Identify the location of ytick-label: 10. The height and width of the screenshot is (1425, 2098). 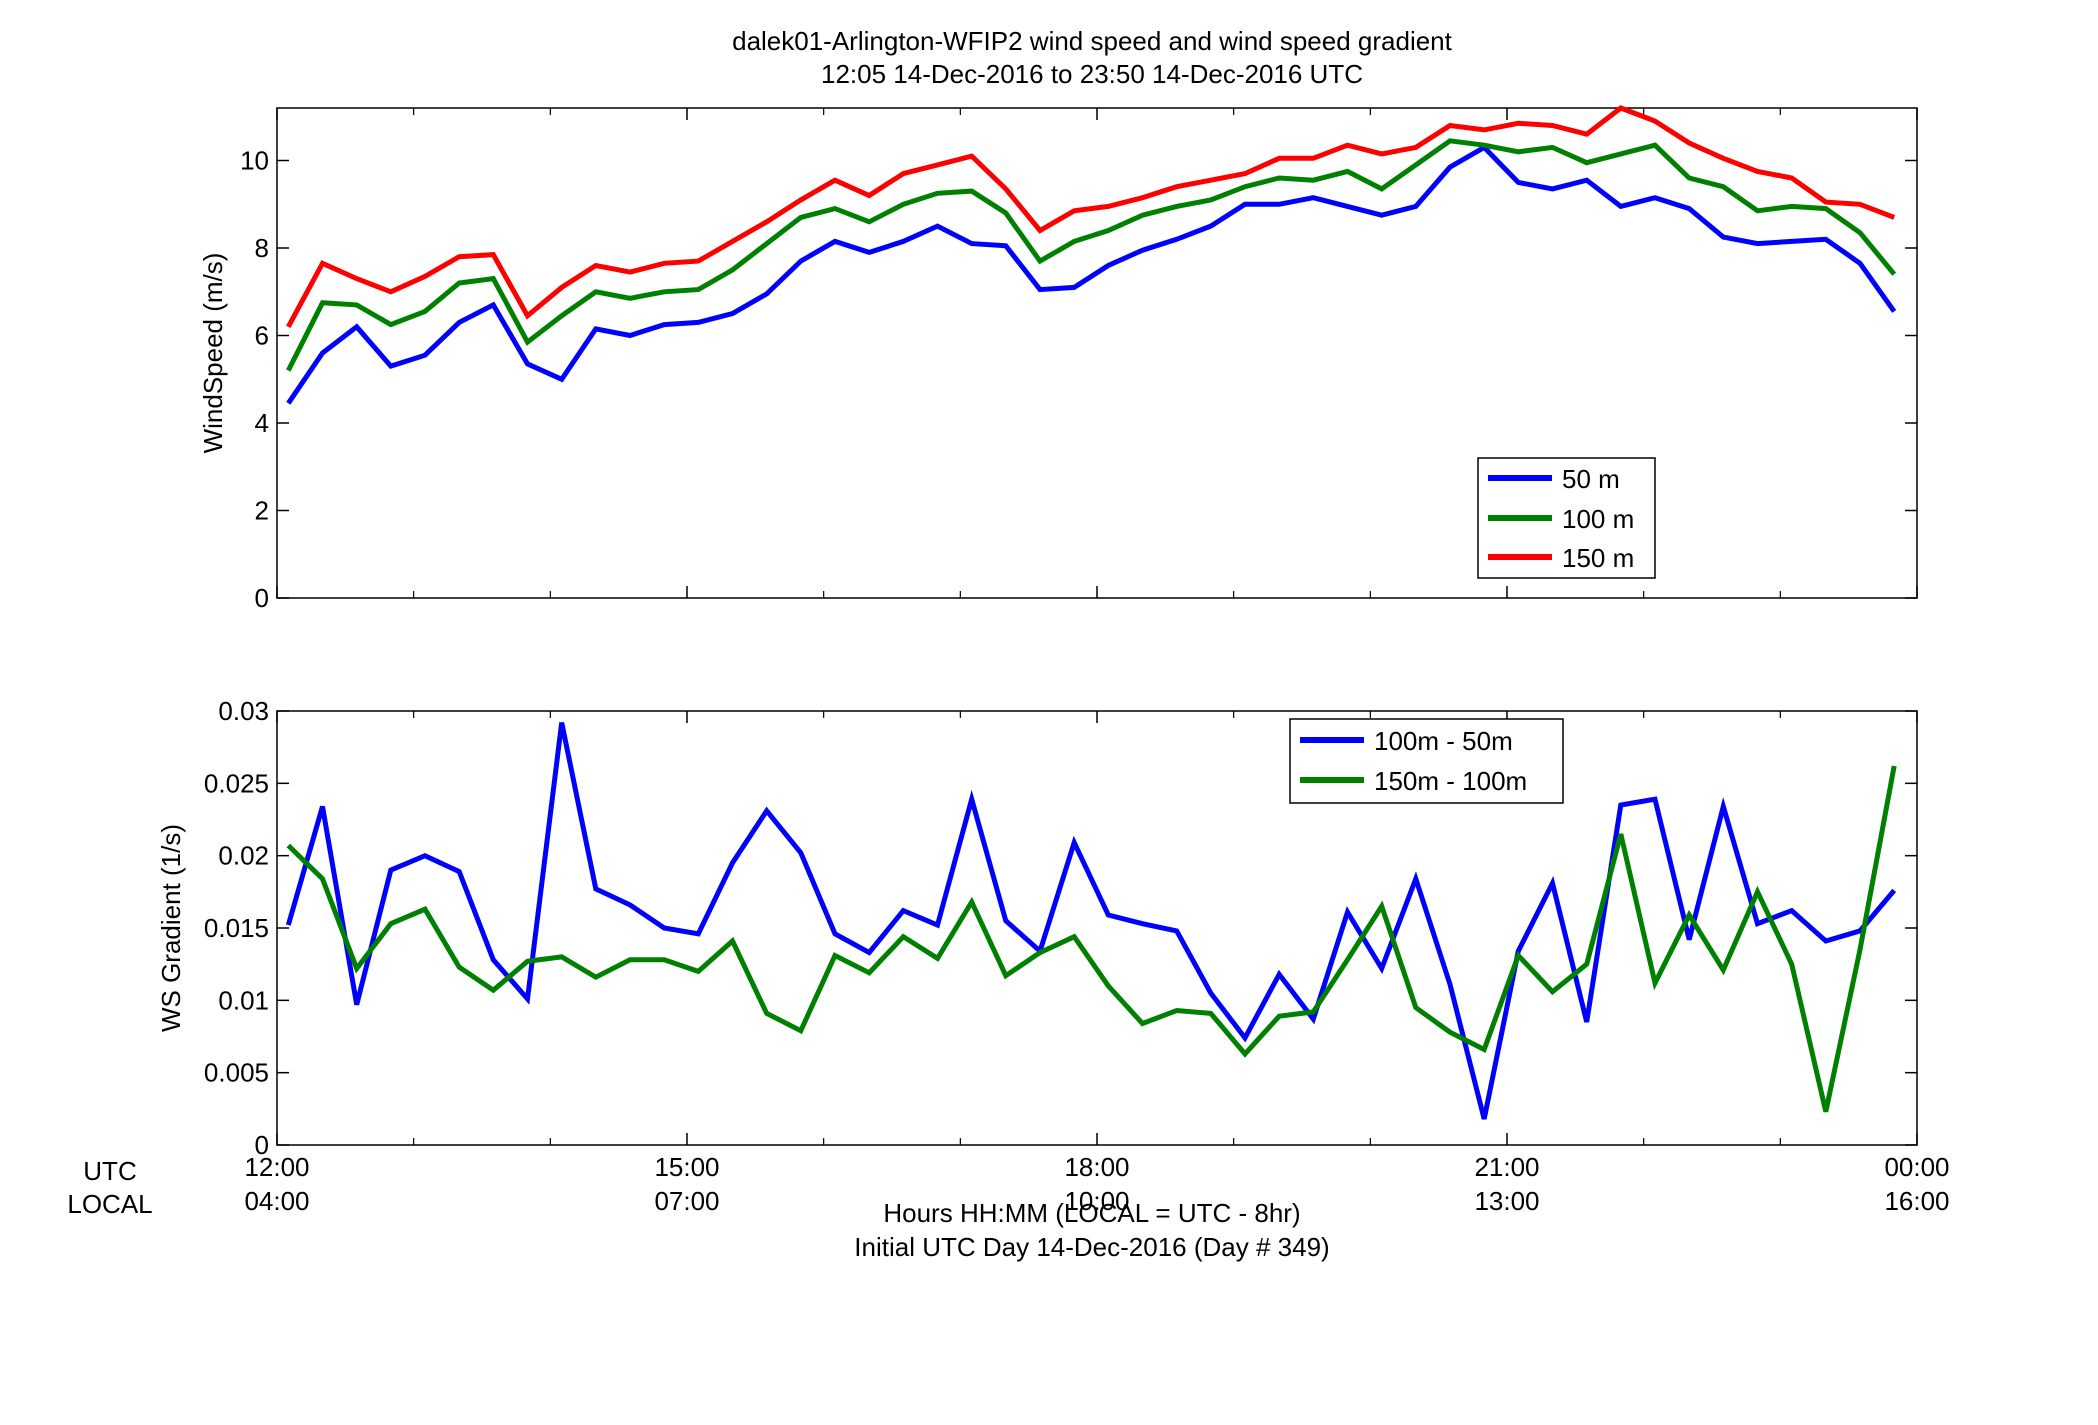
(254, 161).